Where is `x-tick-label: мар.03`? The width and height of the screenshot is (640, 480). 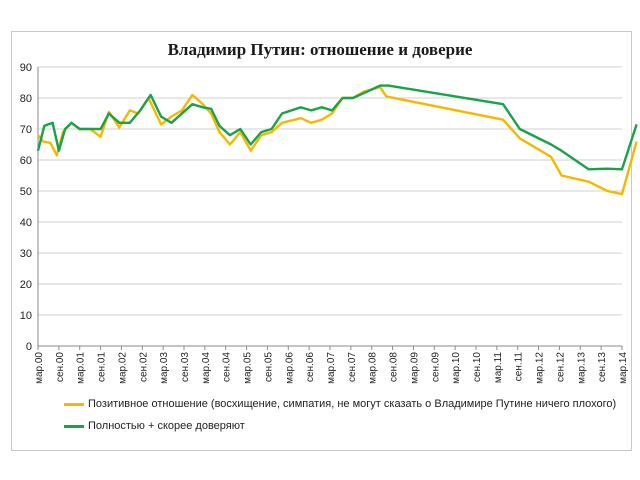
x-tick-label: мар.03 is located at coordinates (164, 368).